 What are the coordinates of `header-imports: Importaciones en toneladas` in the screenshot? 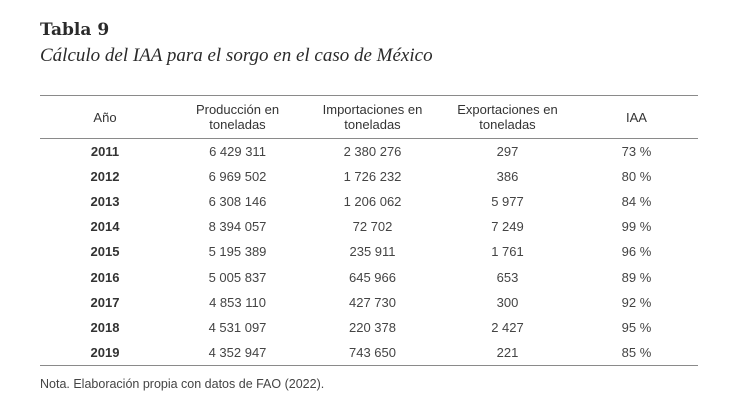 It's located at (372, 117).